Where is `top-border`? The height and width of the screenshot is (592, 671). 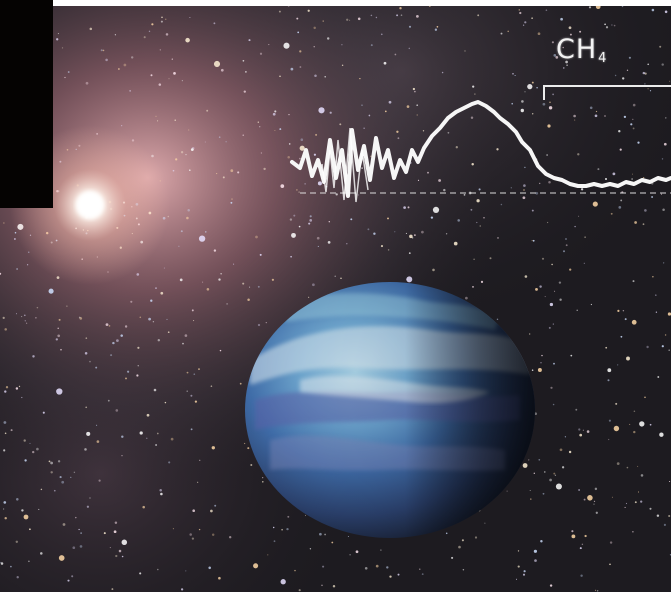
top-border is located at coordinates (335, 3).